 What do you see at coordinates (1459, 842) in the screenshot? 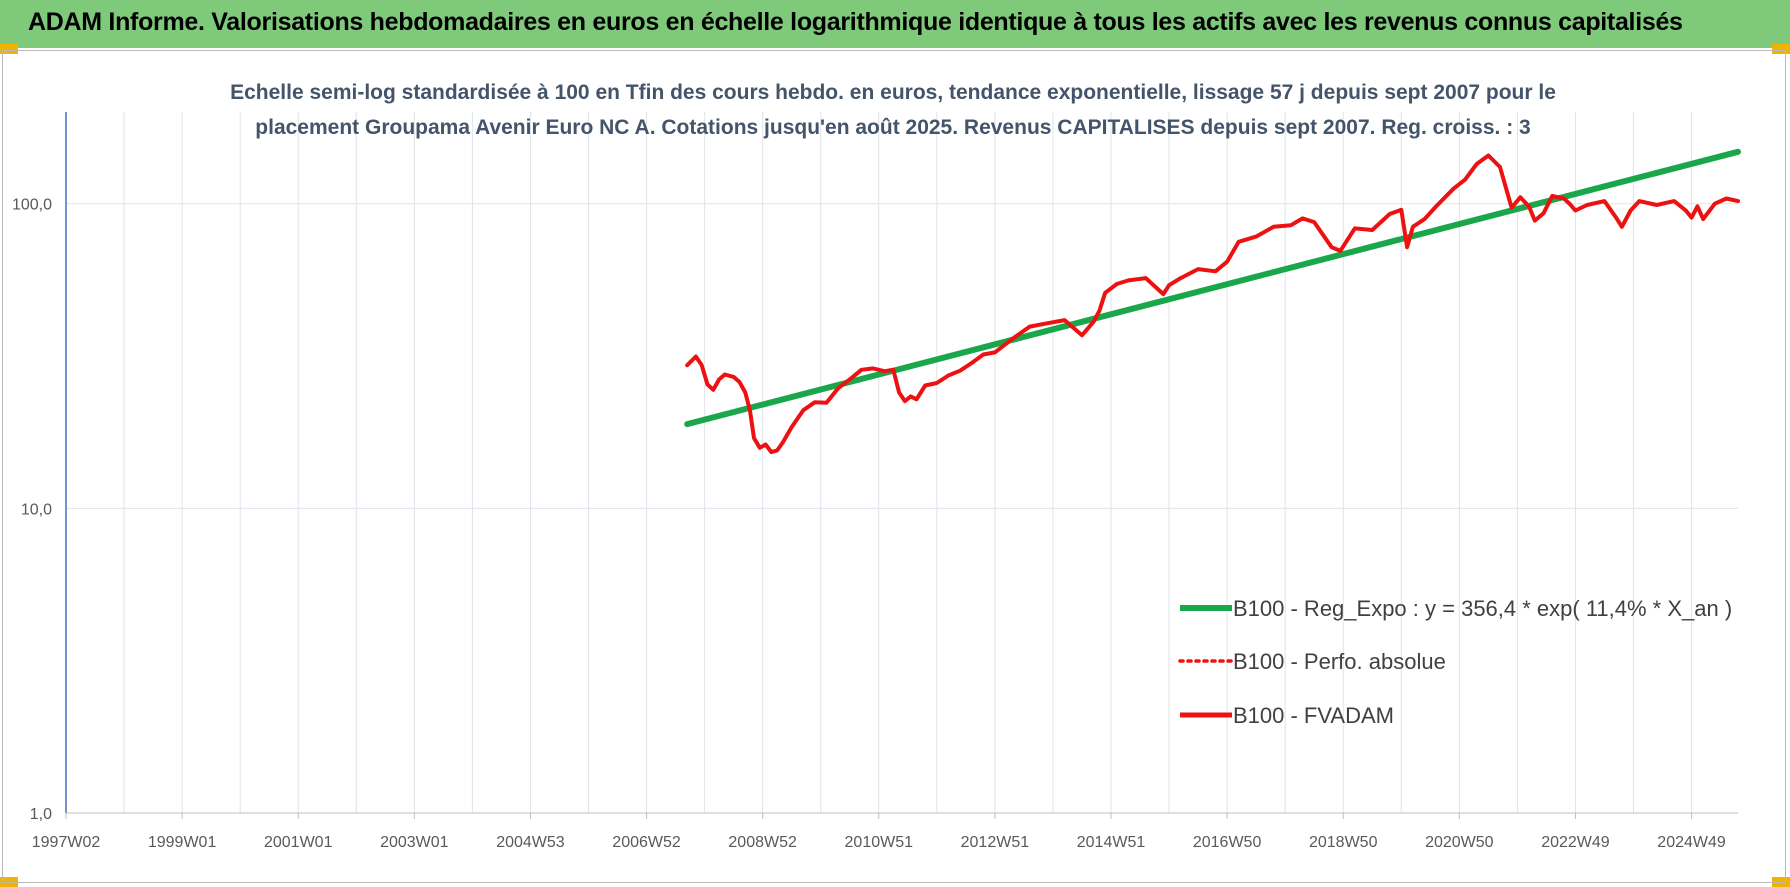
I see `x-tick-label: 2020W50` at bounding box center [1459, 842].